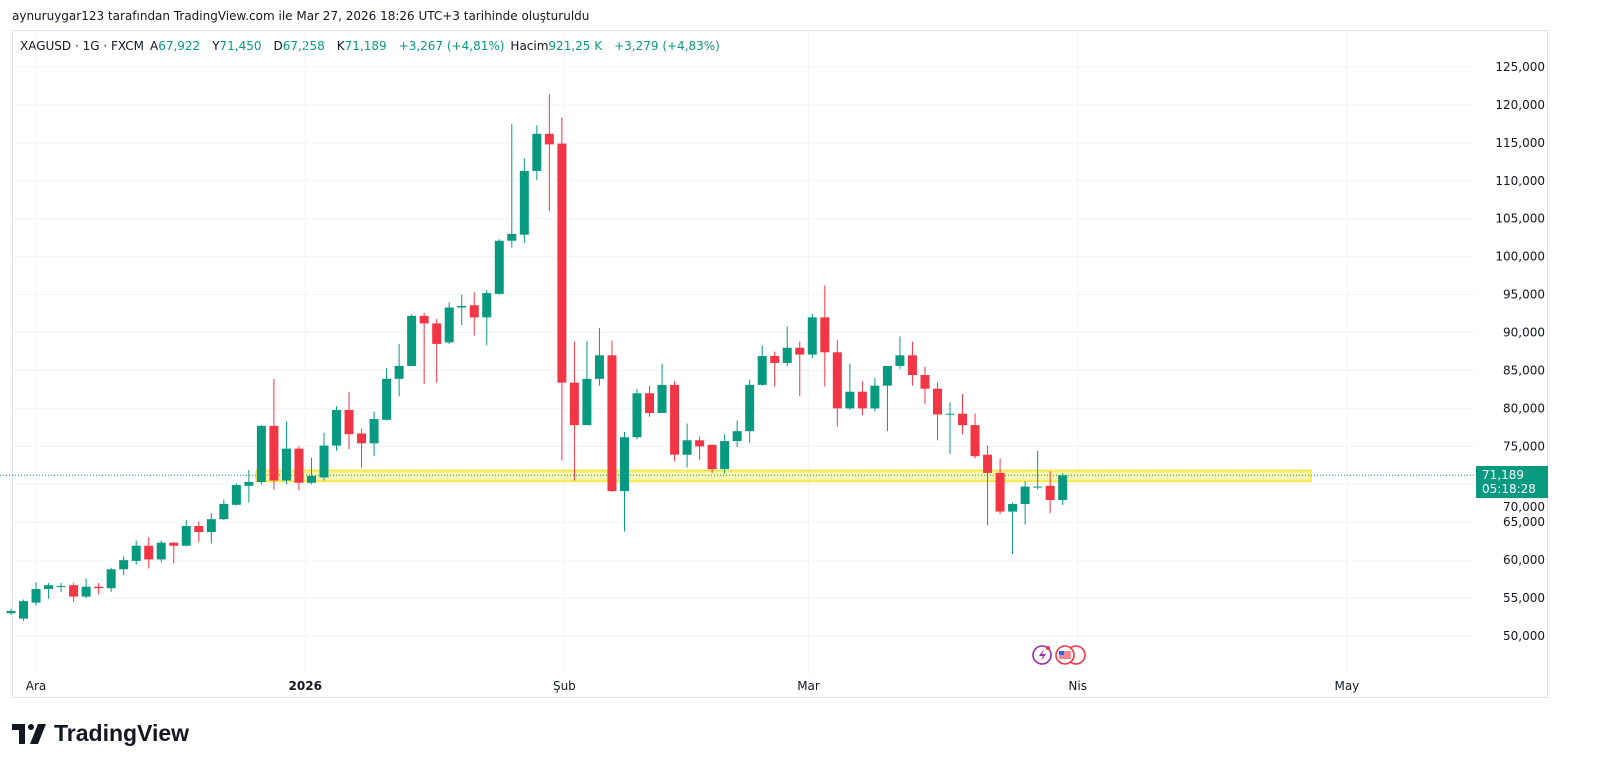  I want to click on tradingview-logo: TradingView, so click(100, 733).